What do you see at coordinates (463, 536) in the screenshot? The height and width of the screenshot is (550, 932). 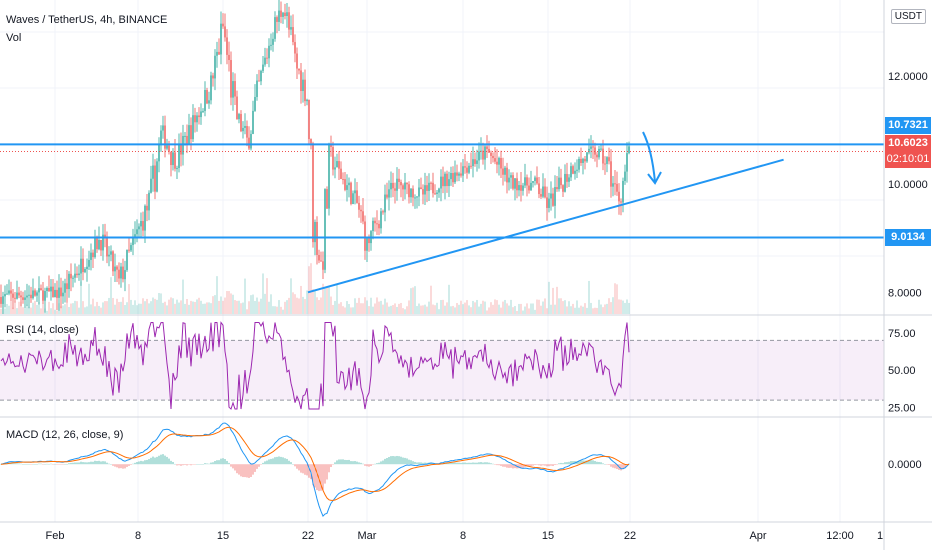 I see `time-tick-label: 8` at bounding box center [463, 536].